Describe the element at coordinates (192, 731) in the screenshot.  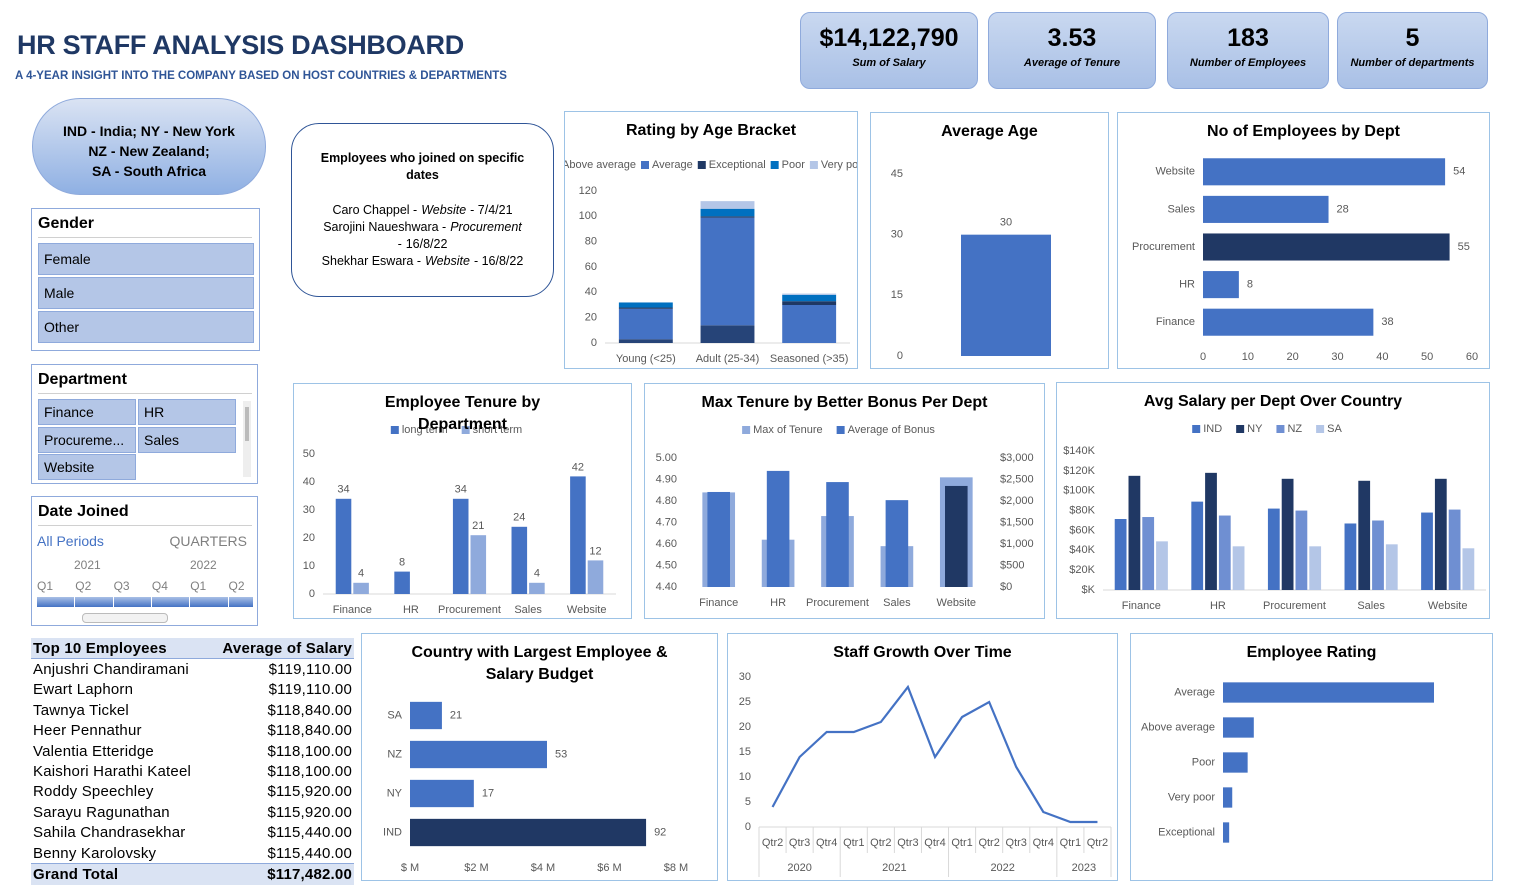
I see `table-row: Heer Pennathur $118,840.00` at that location.